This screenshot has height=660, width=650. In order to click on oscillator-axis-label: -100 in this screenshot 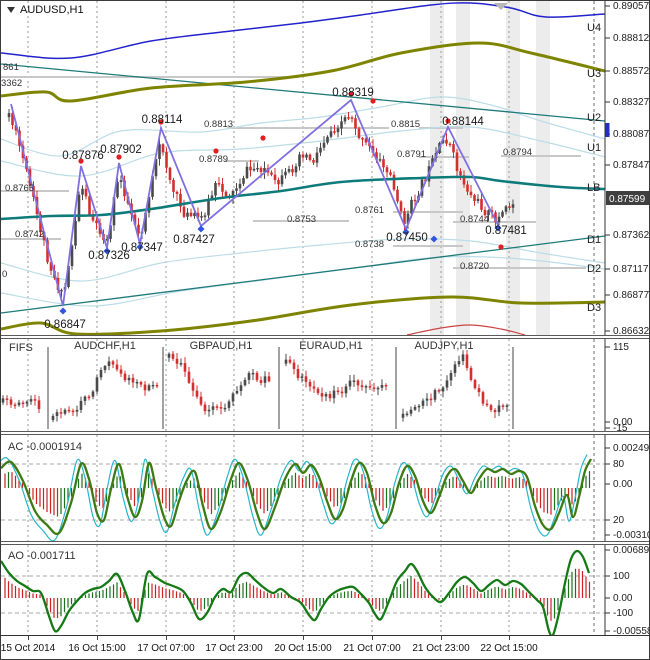, I will do `click(623, 613)`.